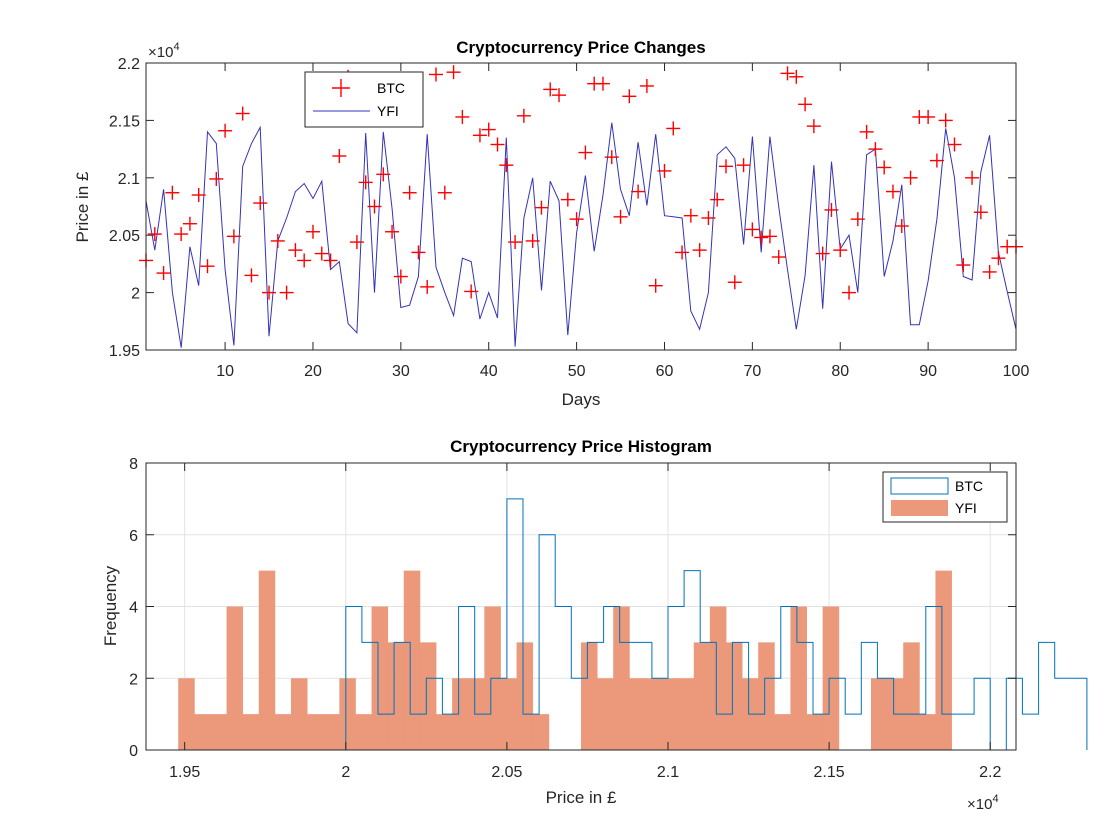 Image resolution: width=1120 pixels, height=840 pixels. I want to click on legend-btc-hist-label: BTC, so click(969, 486).